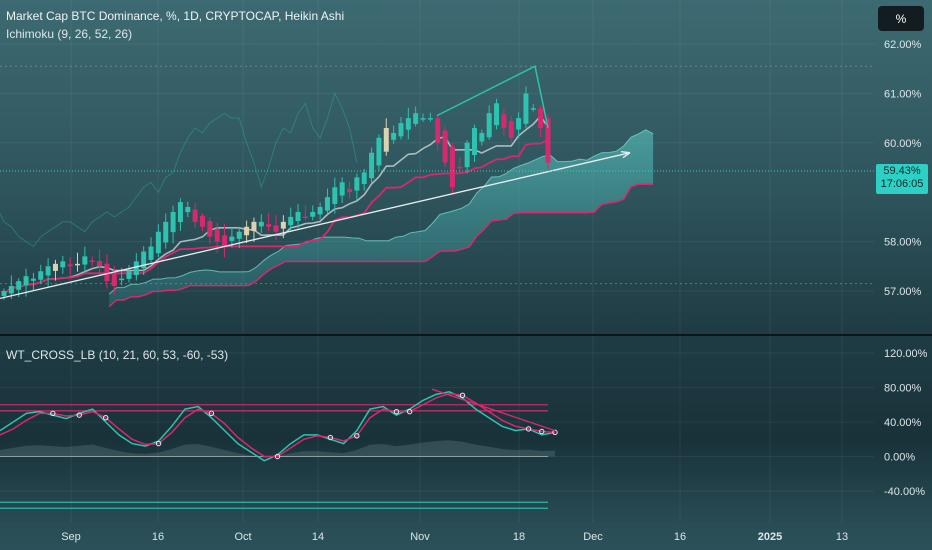 This screenshot has width=932, height=550. I want to click on time-axis-label: Sep, so click(71, 537).